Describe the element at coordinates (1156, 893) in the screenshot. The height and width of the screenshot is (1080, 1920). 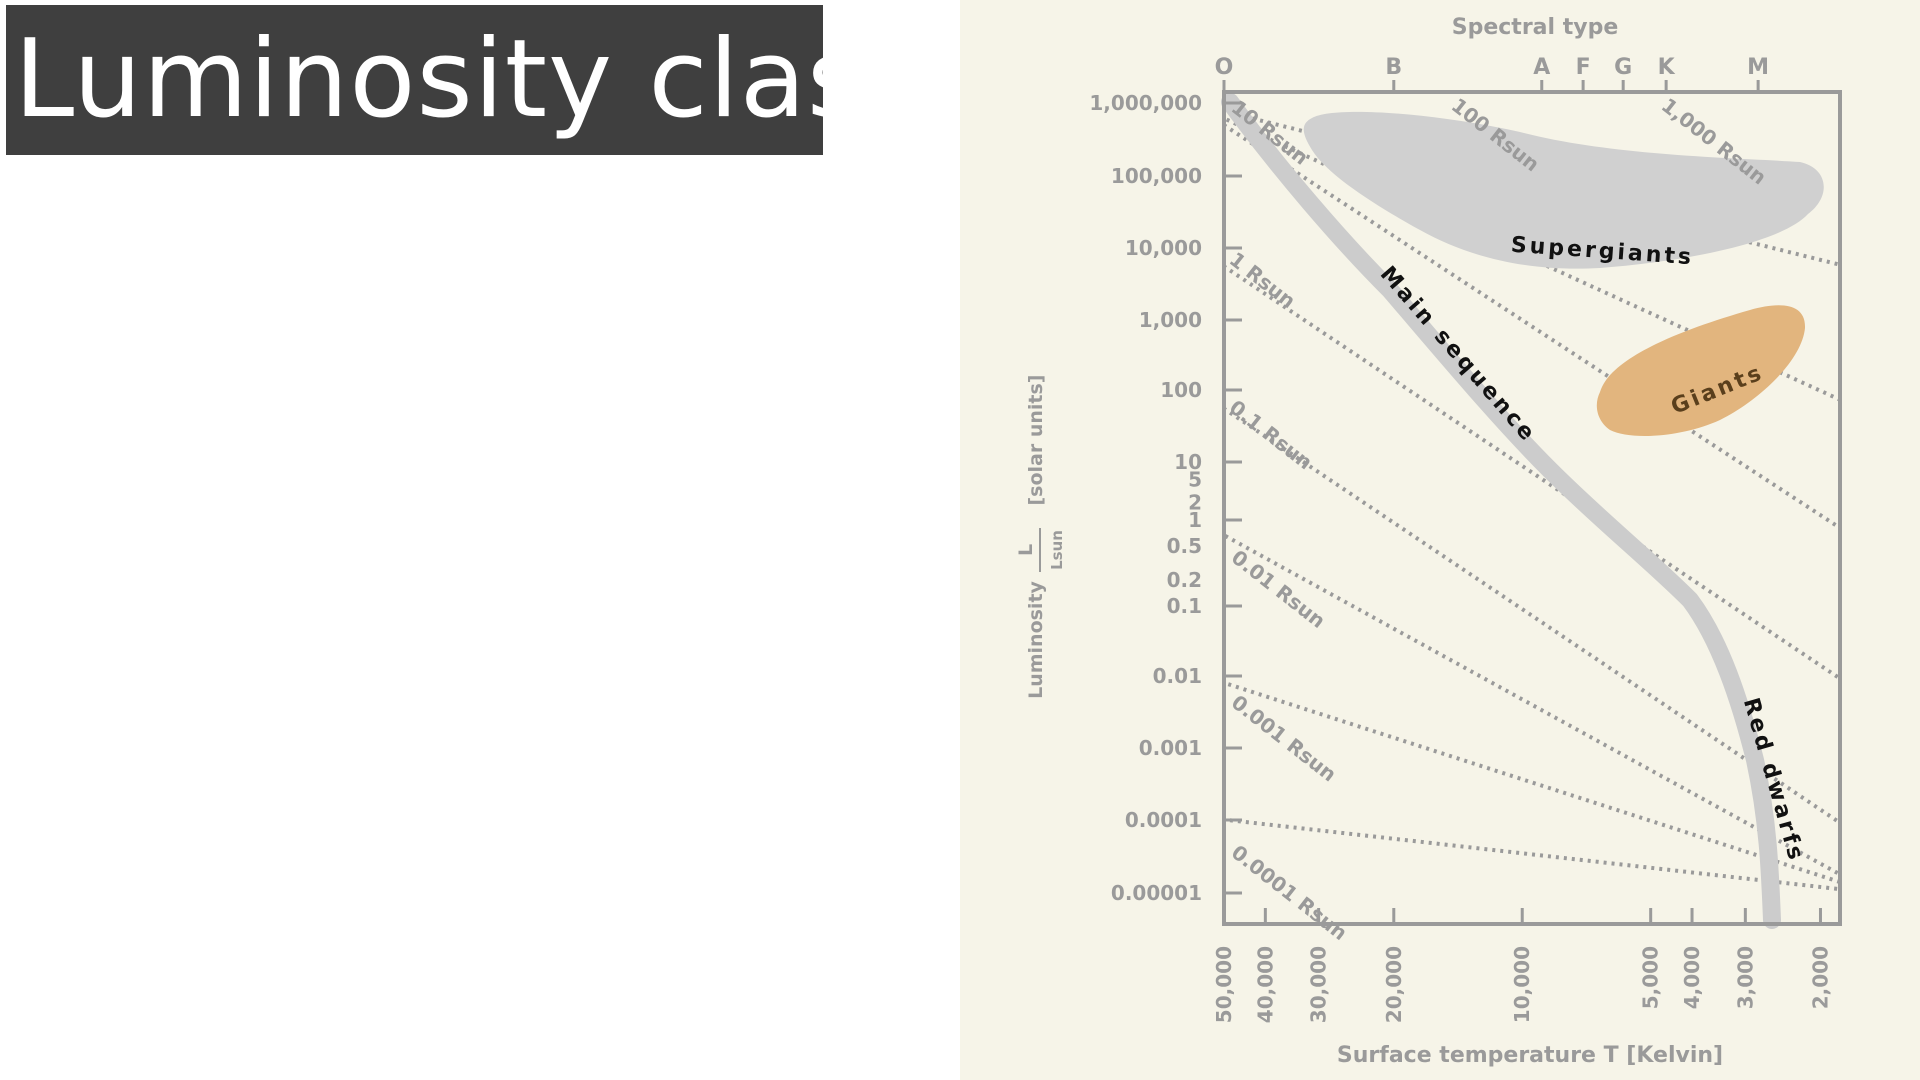
I see `y-tick-label: 0.00001` at that location.